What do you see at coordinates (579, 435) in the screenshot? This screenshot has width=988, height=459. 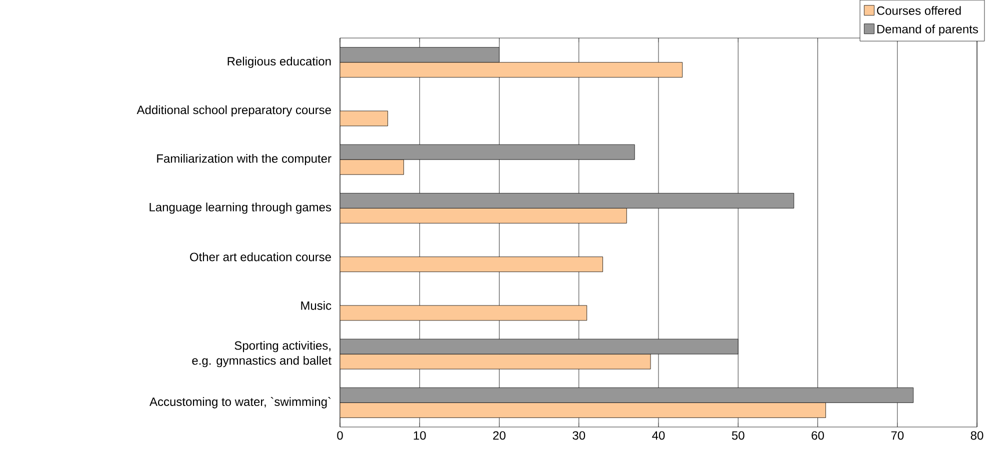 I see `x-tick-label: 30` at bounding box center [579, 435].